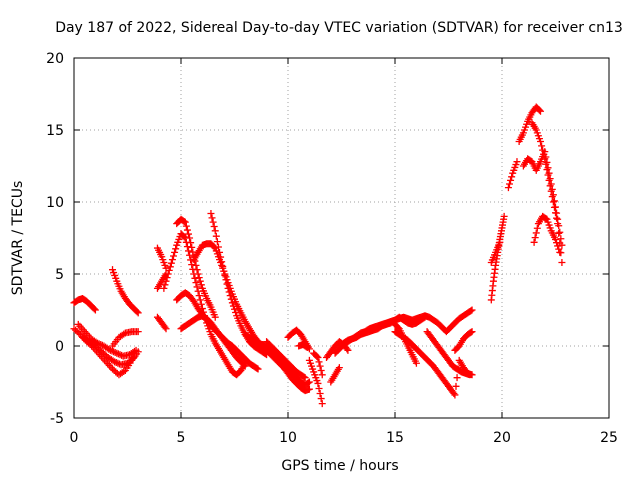 The width and height of the screenshot is (640, 480). What do you see at coordinates (512, 175) in the screenshot?
I see `series-ff` at bounding box center [512, 175].